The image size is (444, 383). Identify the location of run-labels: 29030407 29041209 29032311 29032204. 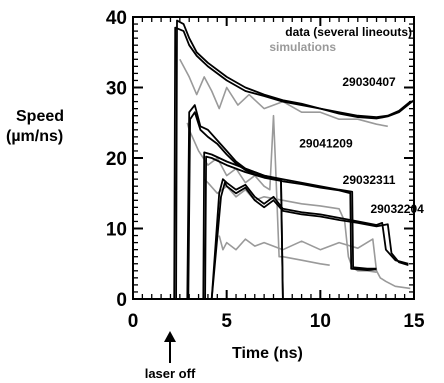
(361, 145).